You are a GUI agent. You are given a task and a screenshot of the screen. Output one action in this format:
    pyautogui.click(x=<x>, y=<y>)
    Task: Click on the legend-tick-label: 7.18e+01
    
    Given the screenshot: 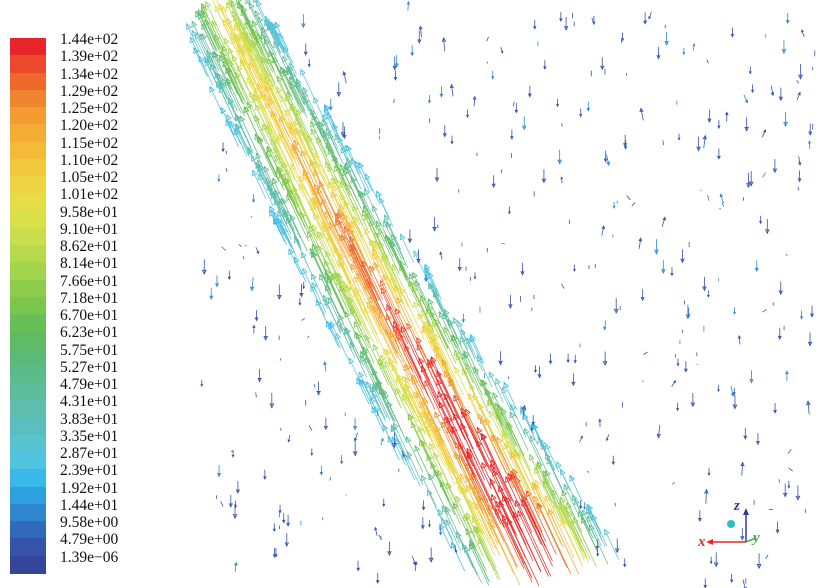 What is the action you would take?
    pyautogui.click(x=89, y=298)
    